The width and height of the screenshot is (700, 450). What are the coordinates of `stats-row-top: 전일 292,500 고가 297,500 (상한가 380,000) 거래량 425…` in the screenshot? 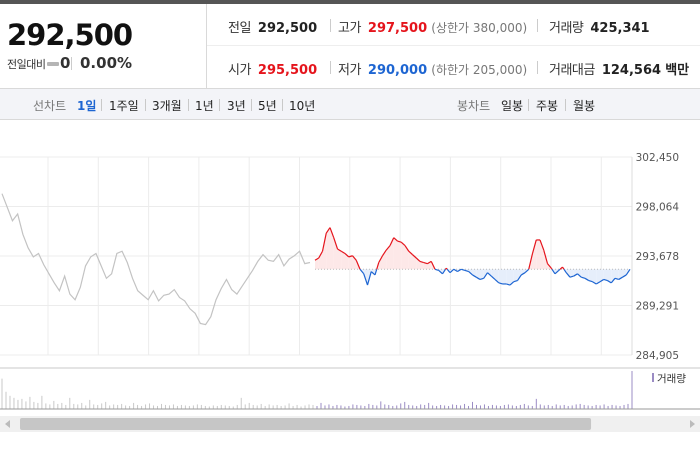 It's located at (453, 25).